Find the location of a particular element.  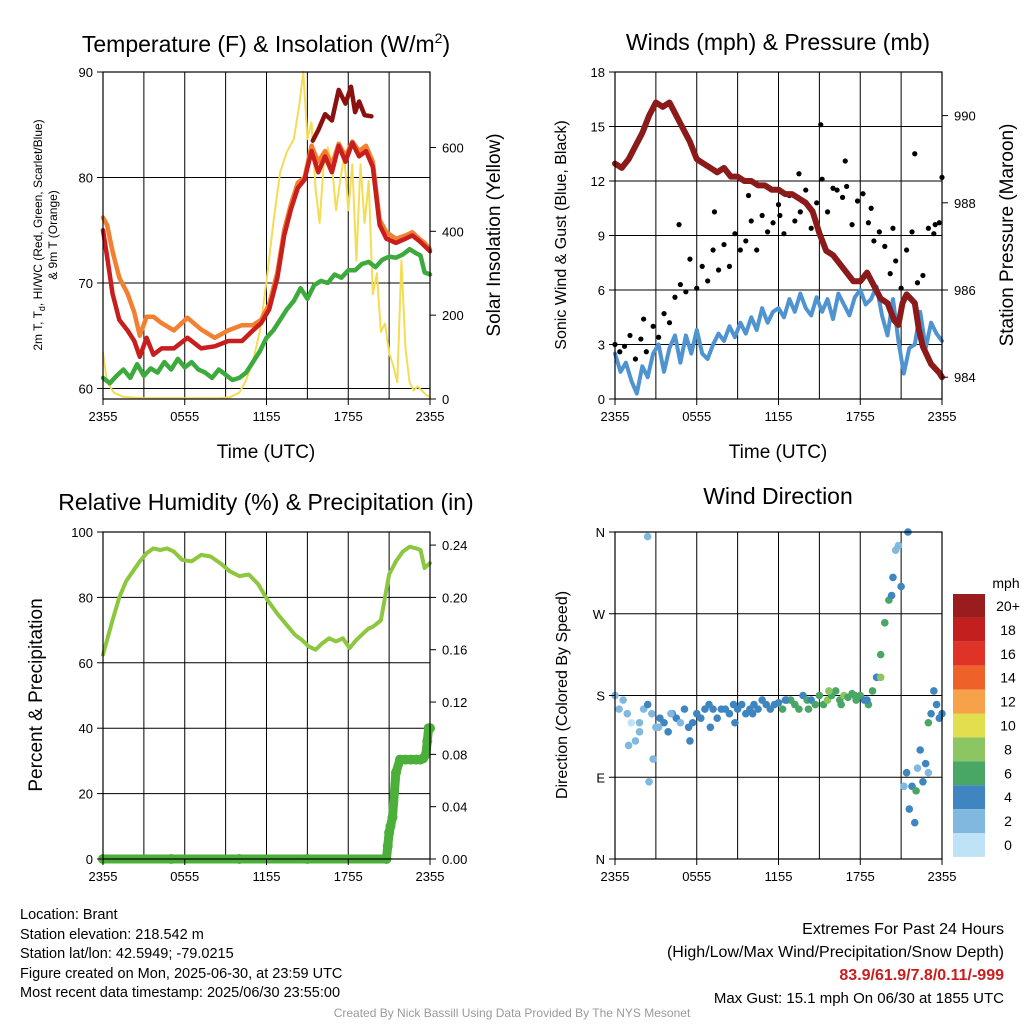

y-tick-label: 100 is located at coordinates (82, 532).